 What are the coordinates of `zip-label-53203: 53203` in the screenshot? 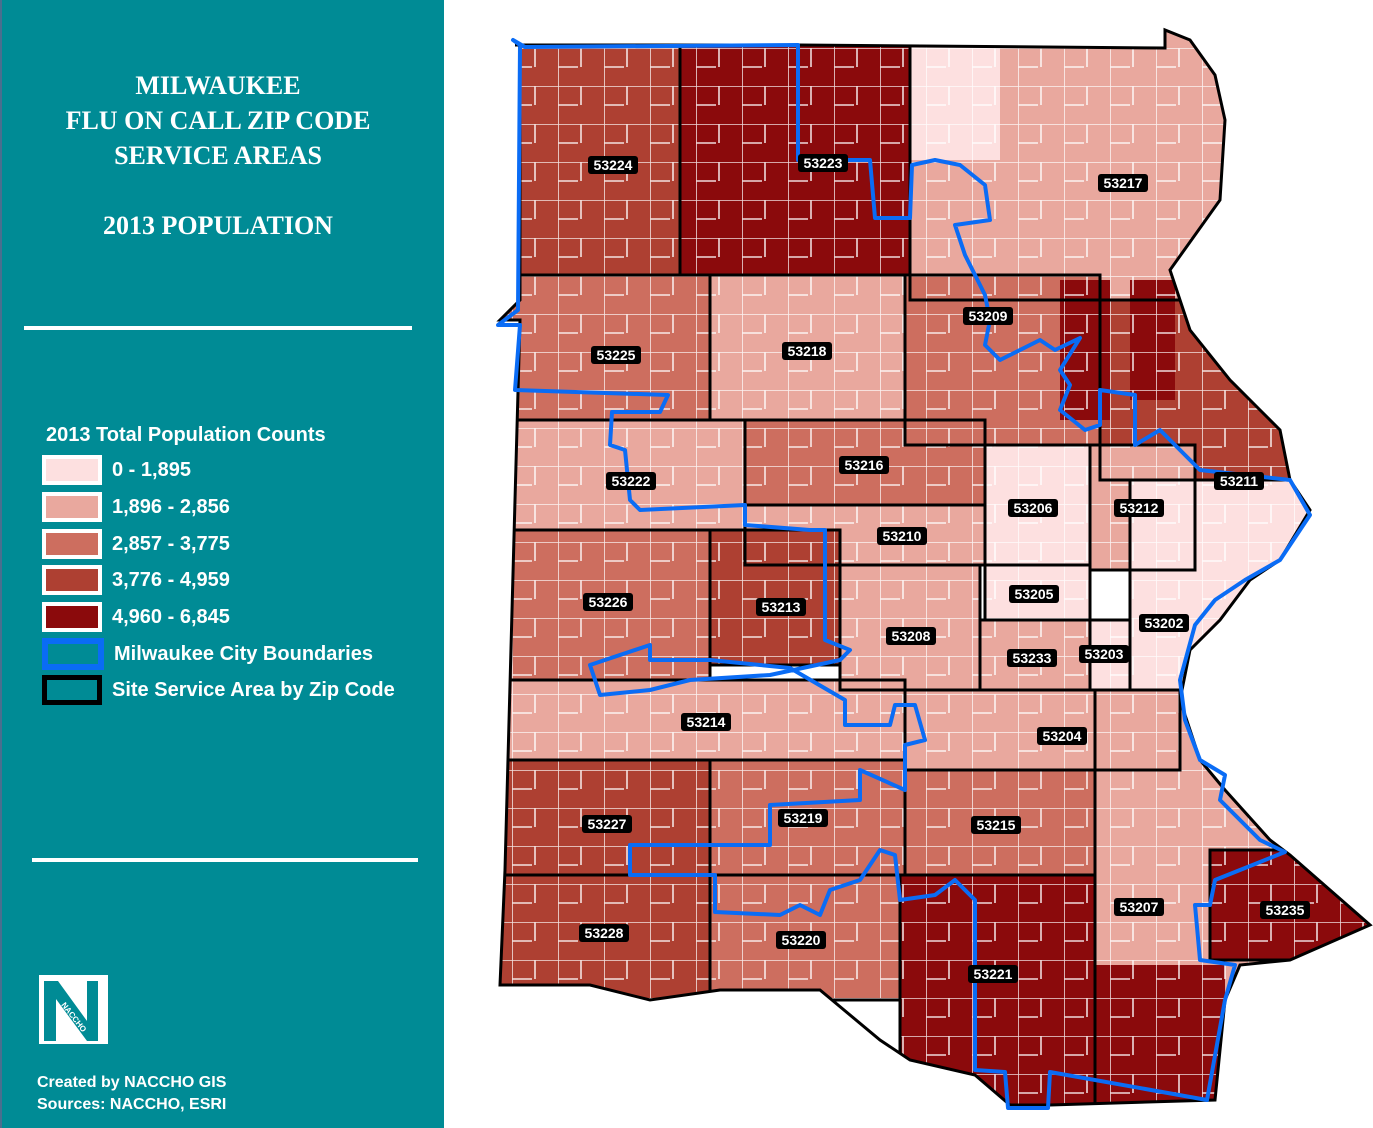 It's located at (1104, 654).